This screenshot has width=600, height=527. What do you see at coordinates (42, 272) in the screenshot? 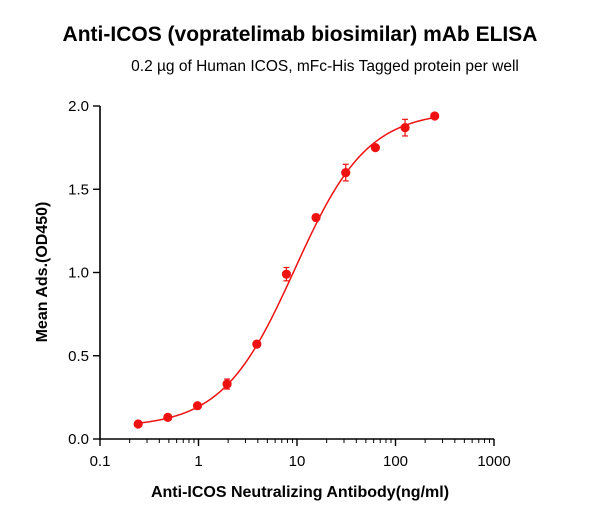
I see `y-axis-label: Mean Ads.(OD450)` at bounding box center [42, 272].